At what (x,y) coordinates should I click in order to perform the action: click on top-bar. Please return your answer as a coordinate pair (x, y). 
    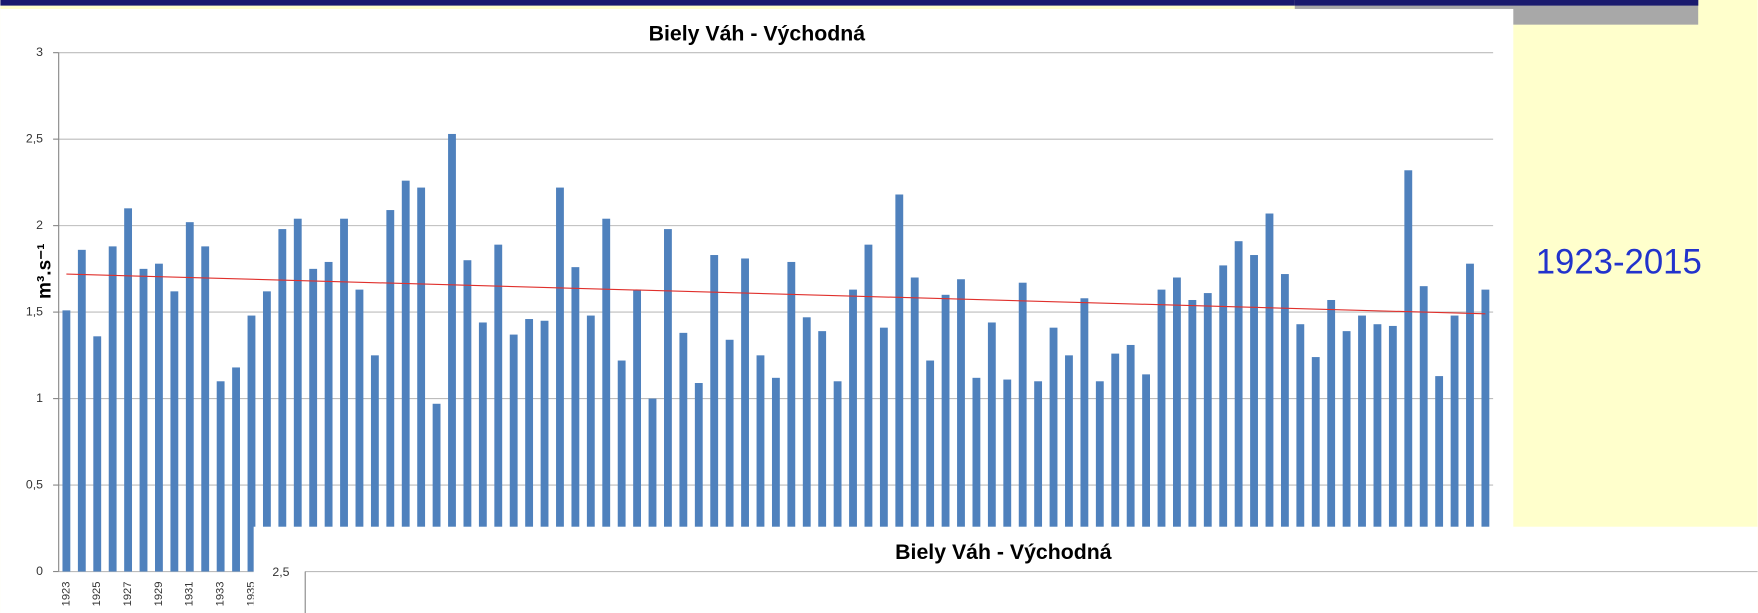
    Looking at the image, I should click on (849, 3).